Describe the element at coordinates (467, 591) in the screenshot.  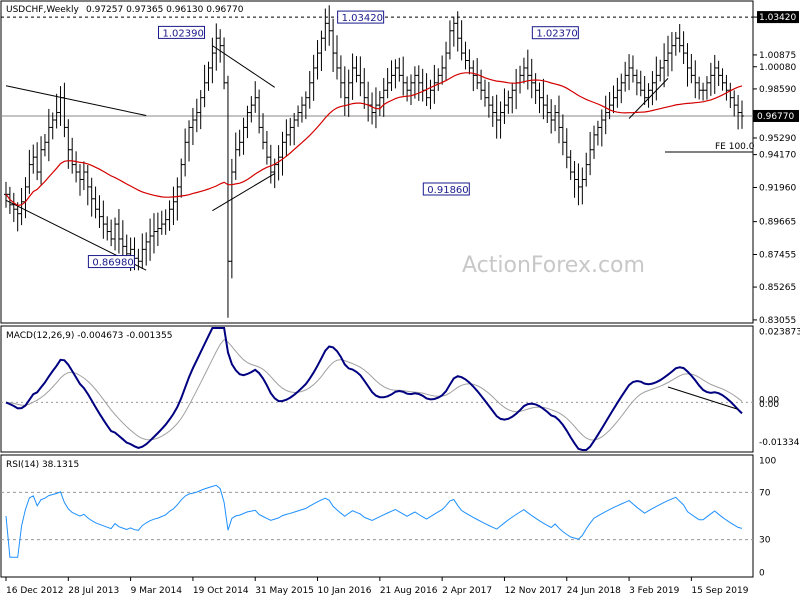
I see `time-axis-label: 2 Apr 2017` at that location.